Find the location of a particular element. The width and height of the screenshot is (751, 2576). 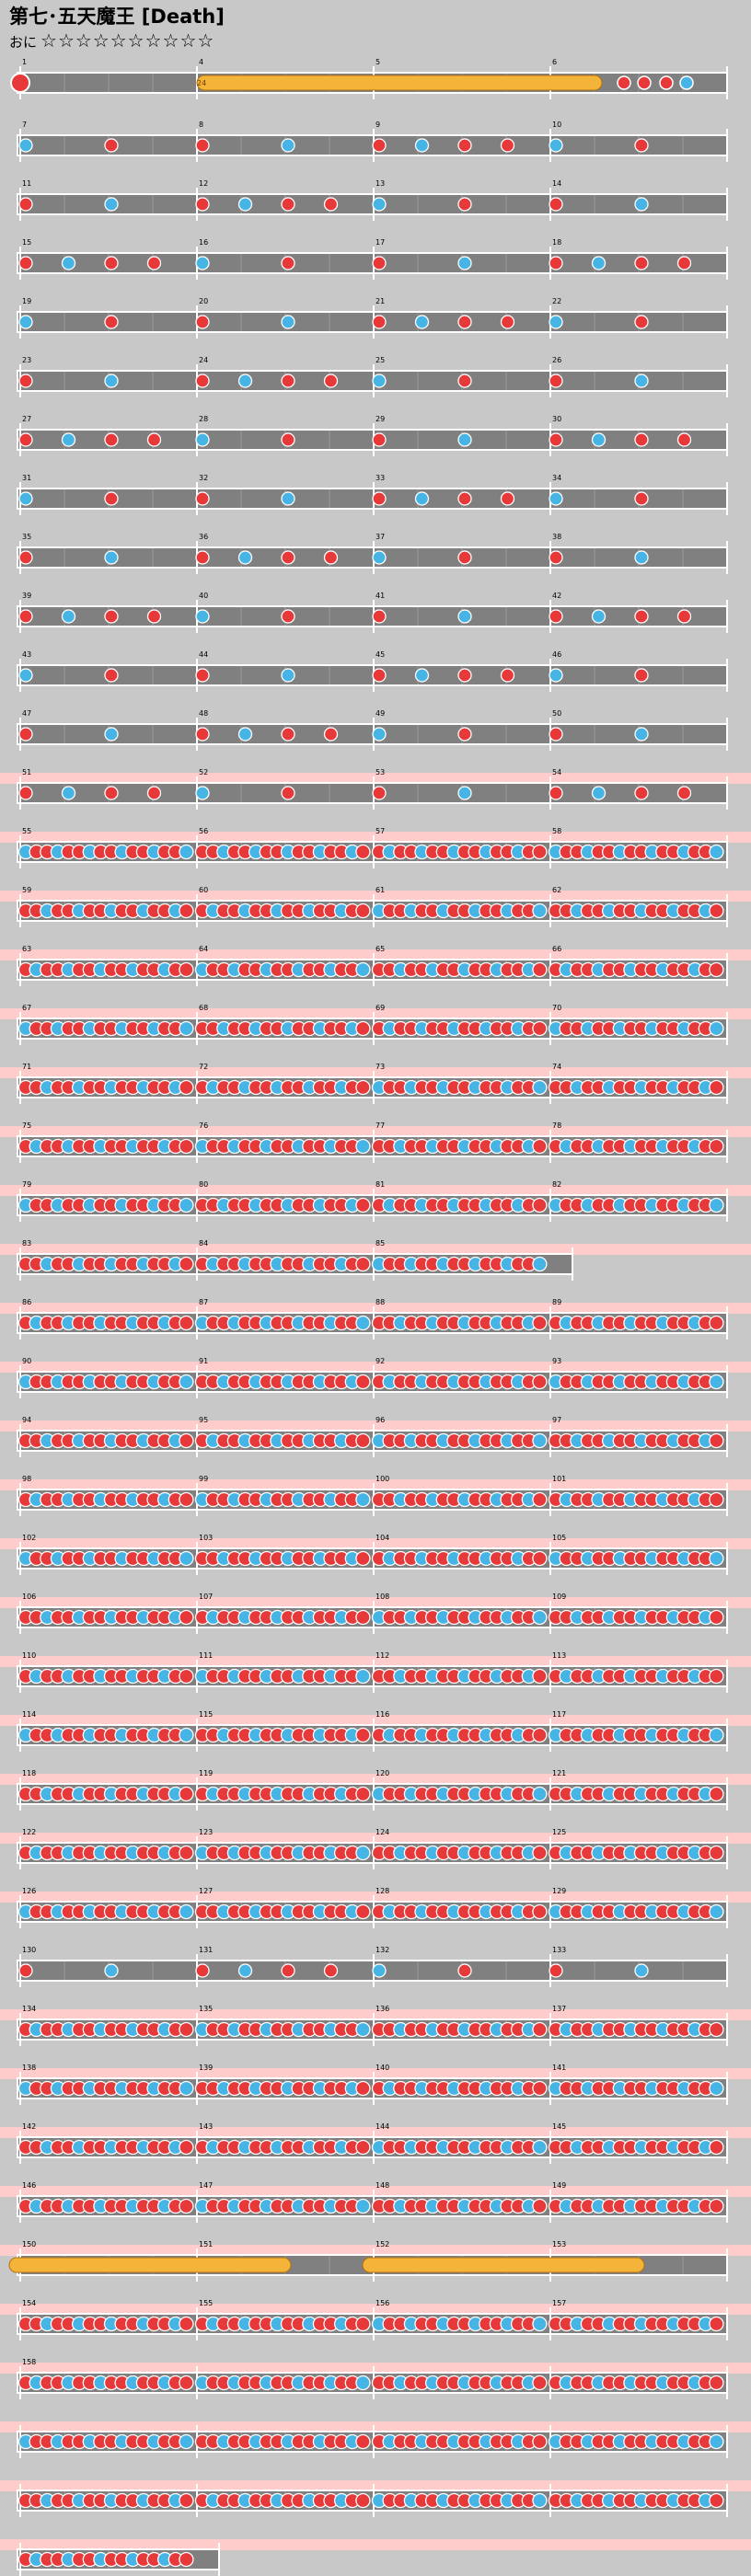

measure-number: 111 is located at coordinates (206, 1655).